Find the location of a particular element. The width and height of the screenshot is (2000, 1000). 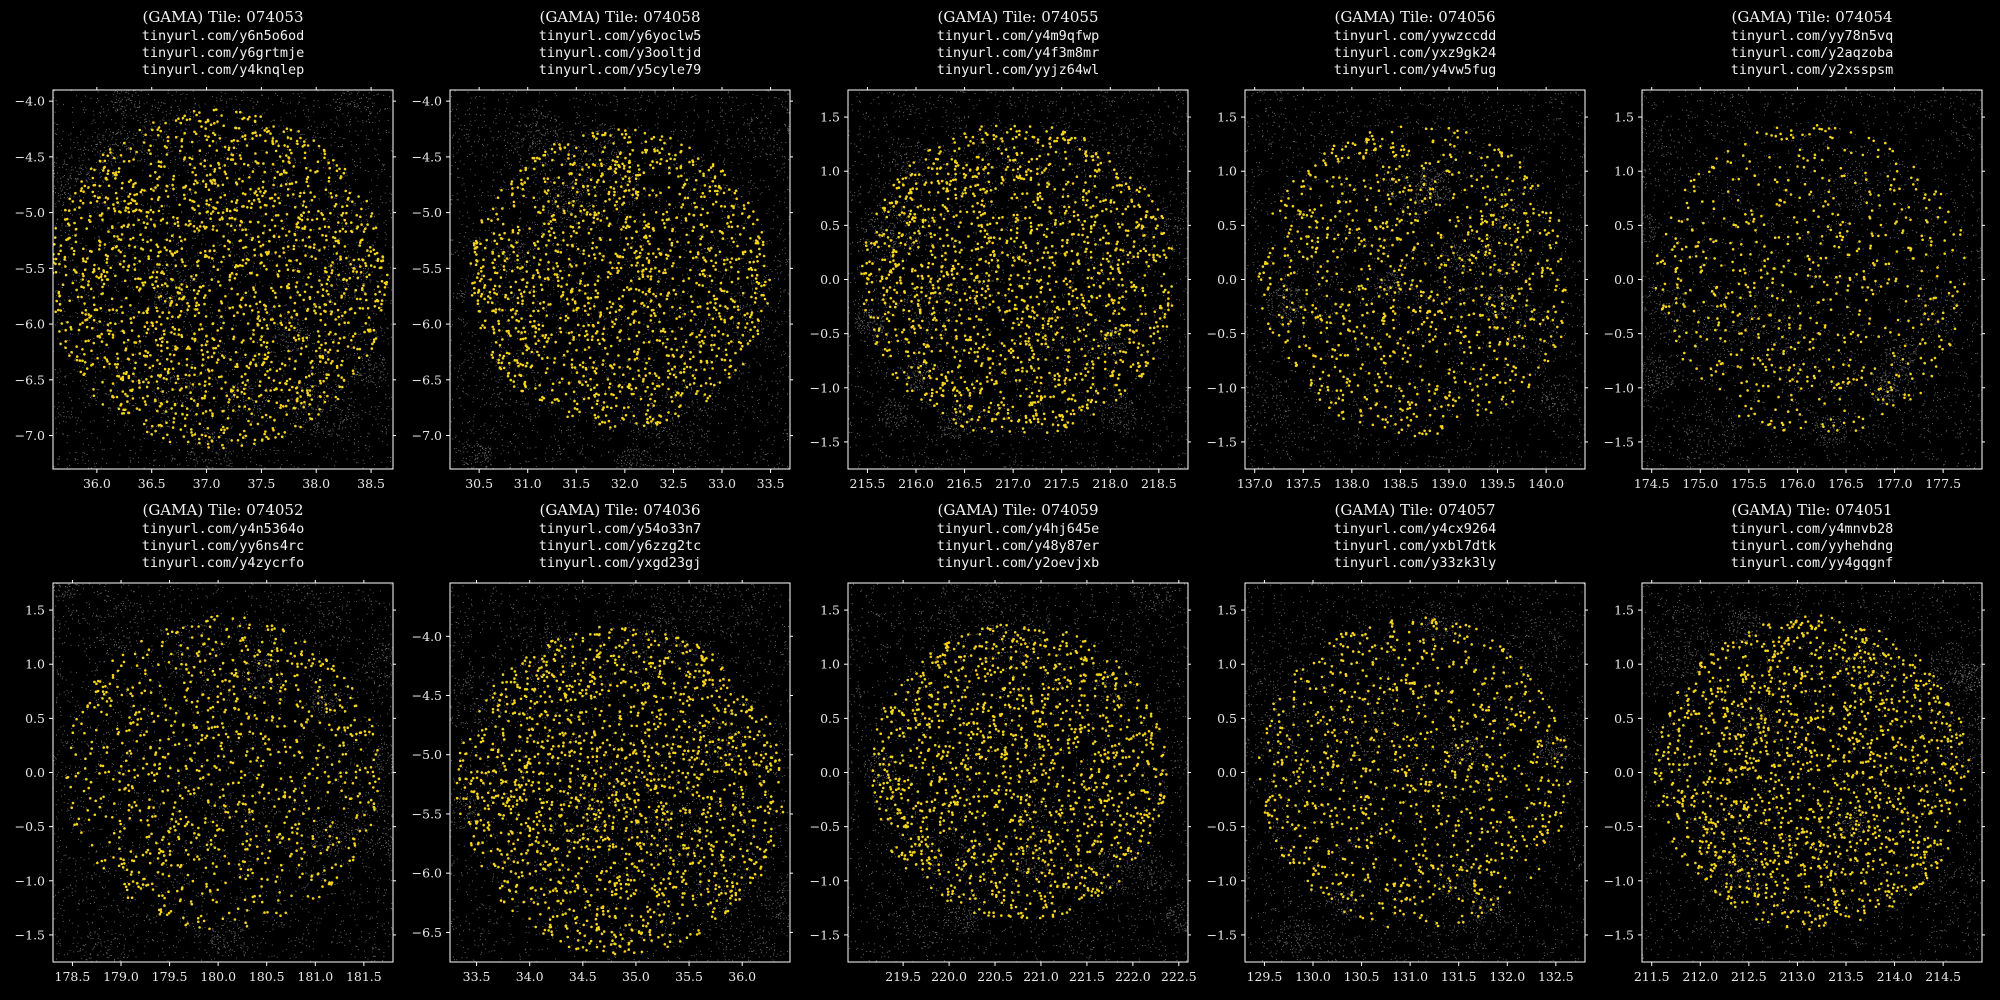

x-tick-label: 137.0 is located at coordinates (1255, 483).